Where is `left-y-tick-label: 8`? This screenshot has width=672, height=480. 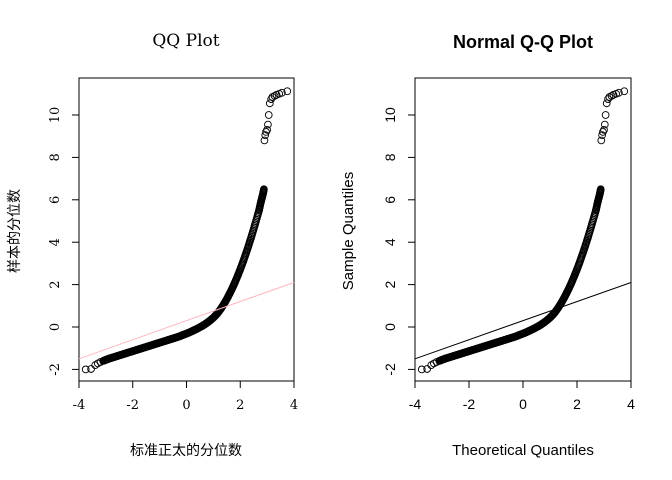
left-y-tick-label: 8 is located at coordinates (55, 157).